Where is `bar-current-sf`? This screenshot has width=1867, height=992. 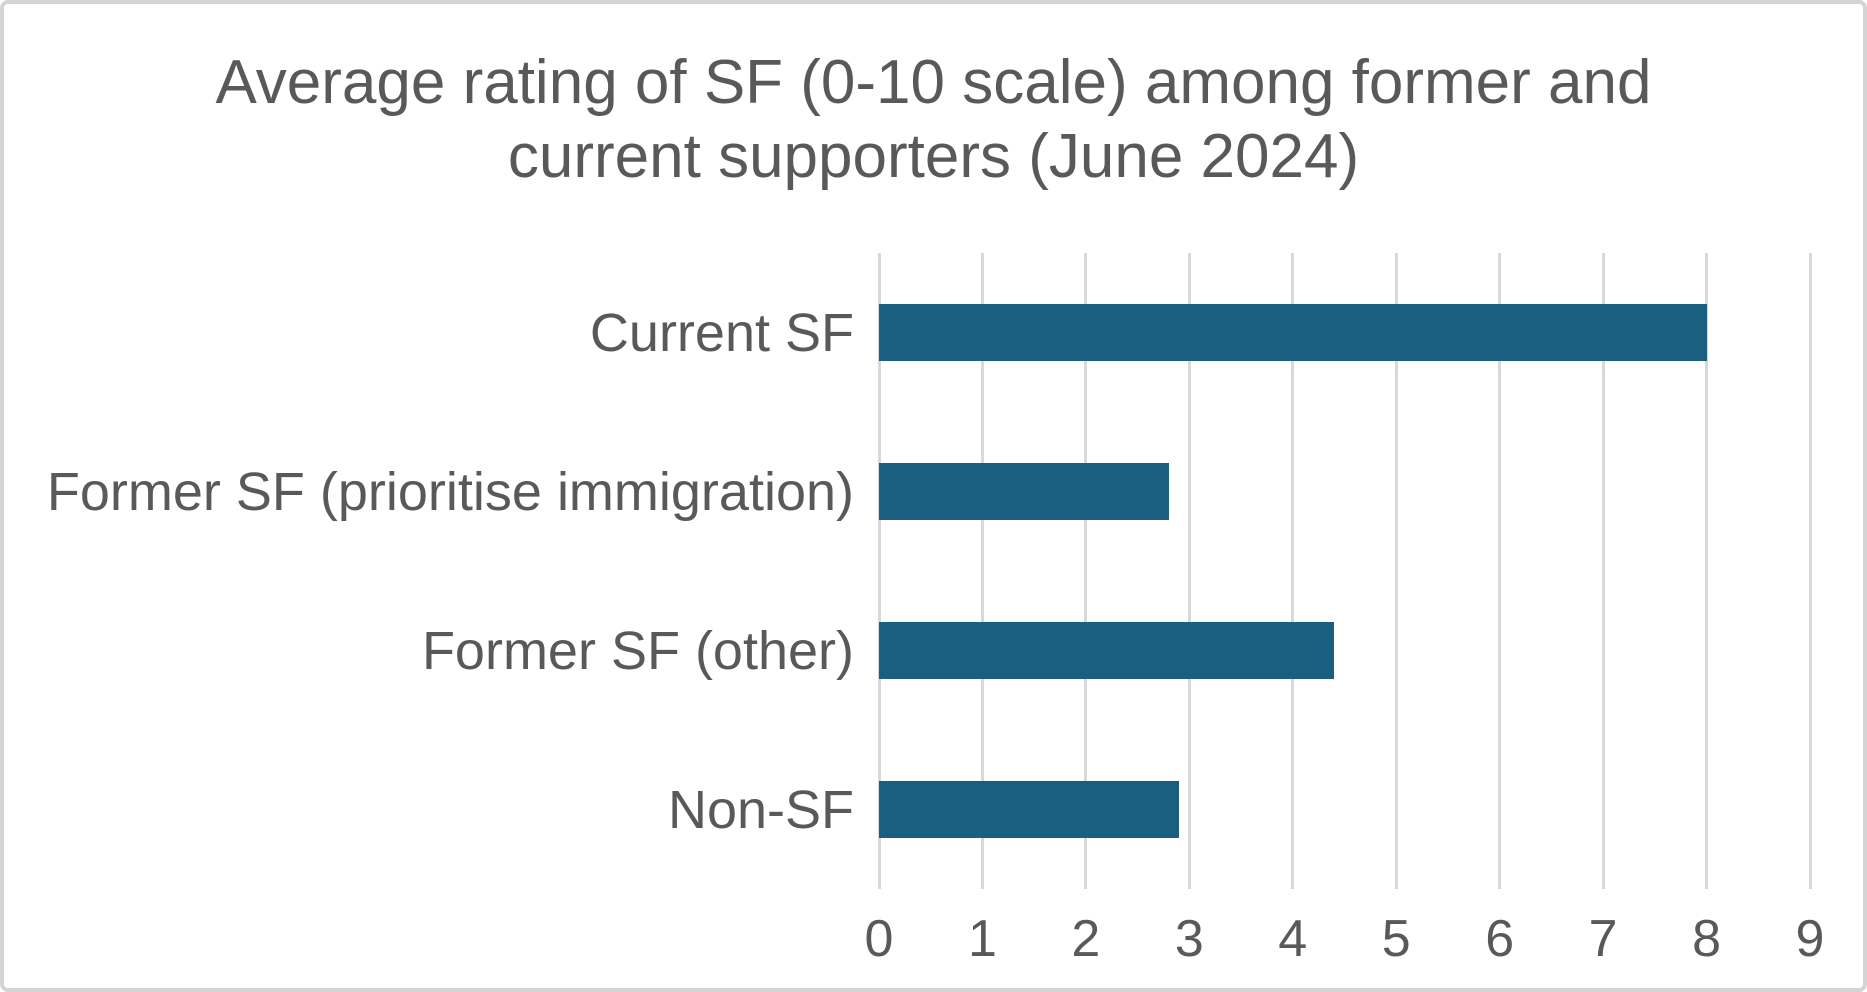
bar-current-sf is located at coordinates (1293, 332).